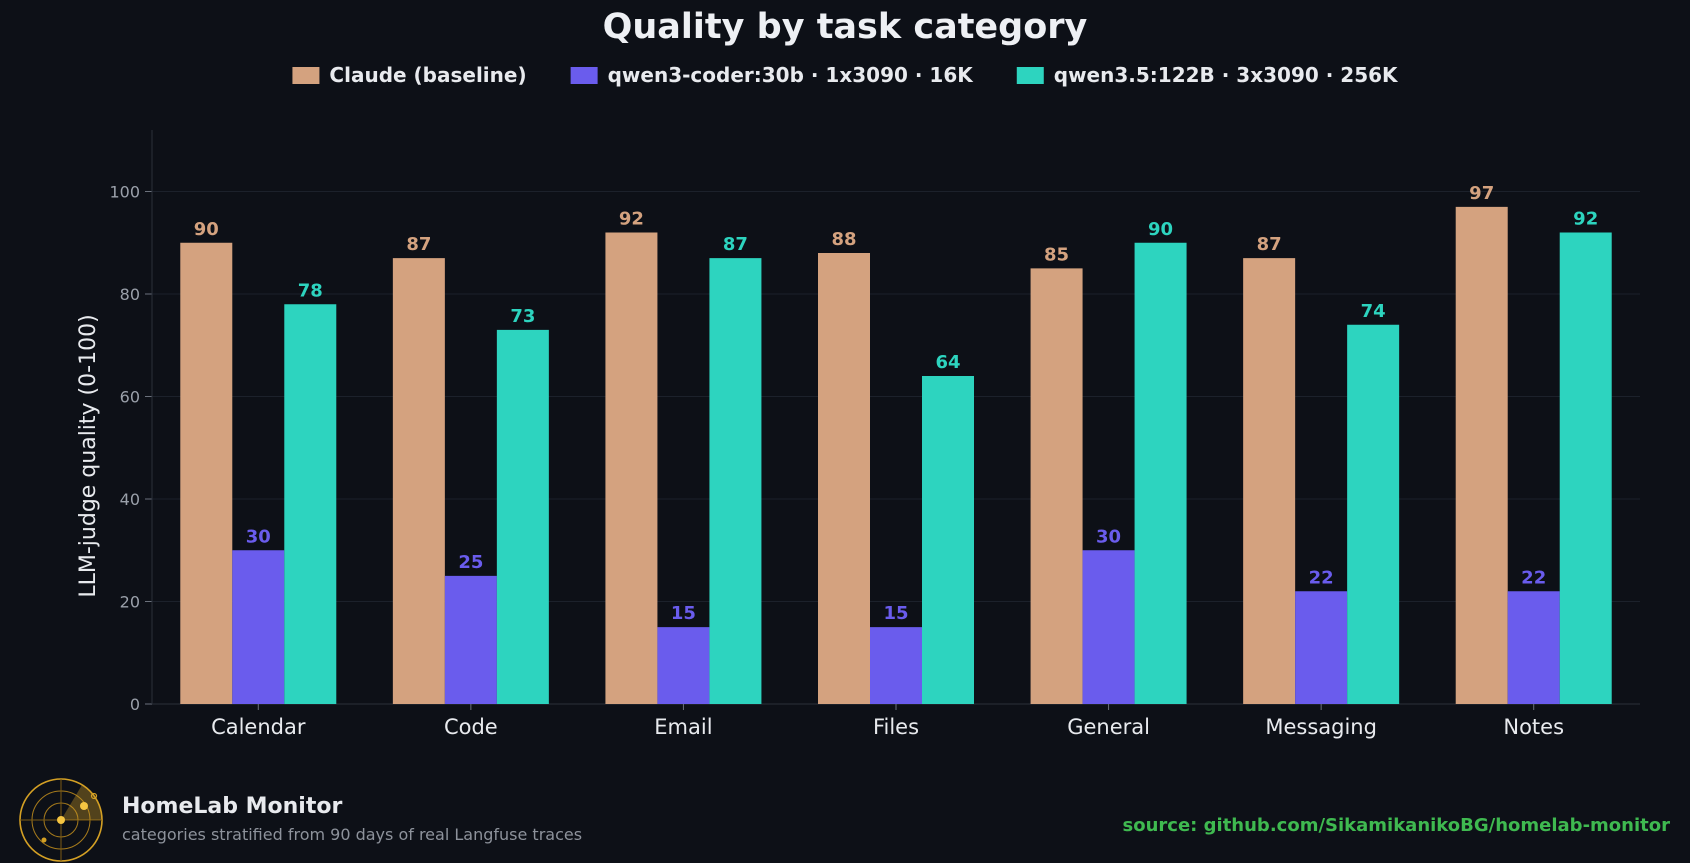  I want to click on x-tick-label: Files, so click(896, 727).